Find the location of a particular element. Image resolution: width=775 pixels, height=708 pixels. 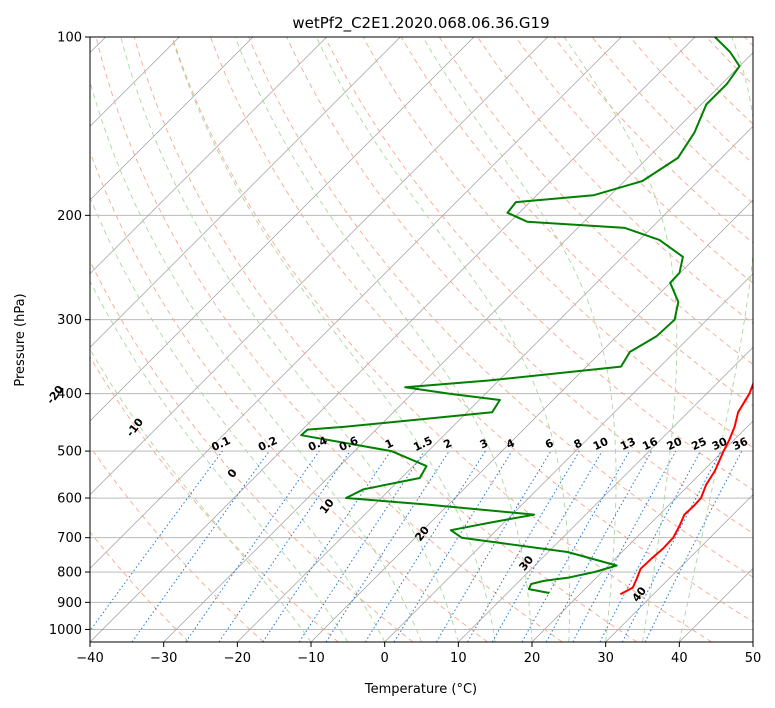

x-axis: −40 −30 −20 −10 0 10 20 30 40 50 is located at coordinates (418, 654).